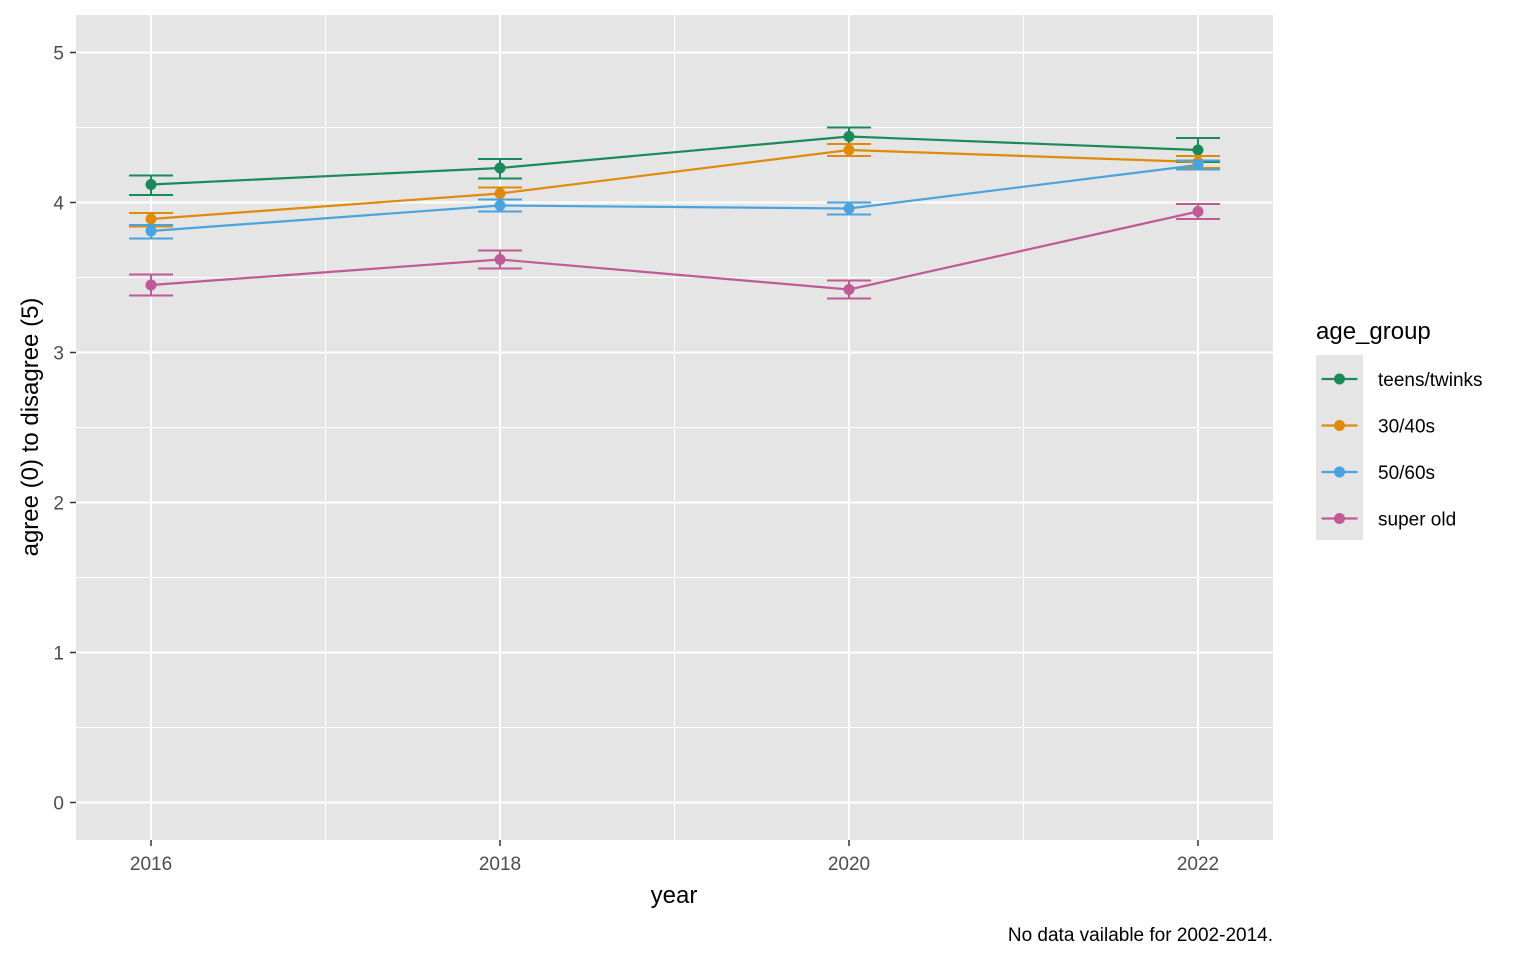 This screenshot has height=960, width=1536. I want to click on legend-label: teens/twinks, so click(1430, 380).